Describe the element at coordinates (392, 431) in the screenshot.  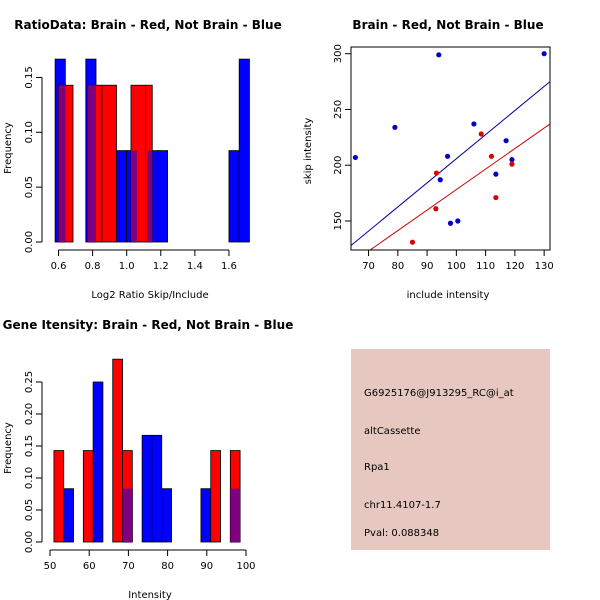
I see `event-type-text: altCassette` at that location.